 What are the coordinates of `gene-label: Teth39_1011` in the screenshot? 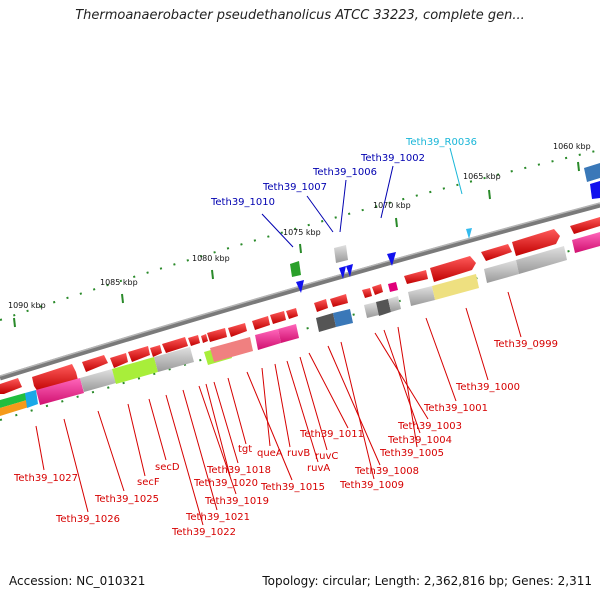 It's located at (331, 434).